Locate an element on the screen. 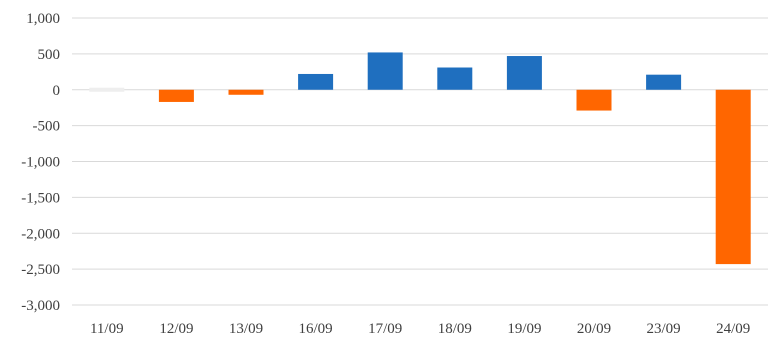 The image size is (768, 340). x-tick-label: 17/09 is located at coordinates (385, 329).